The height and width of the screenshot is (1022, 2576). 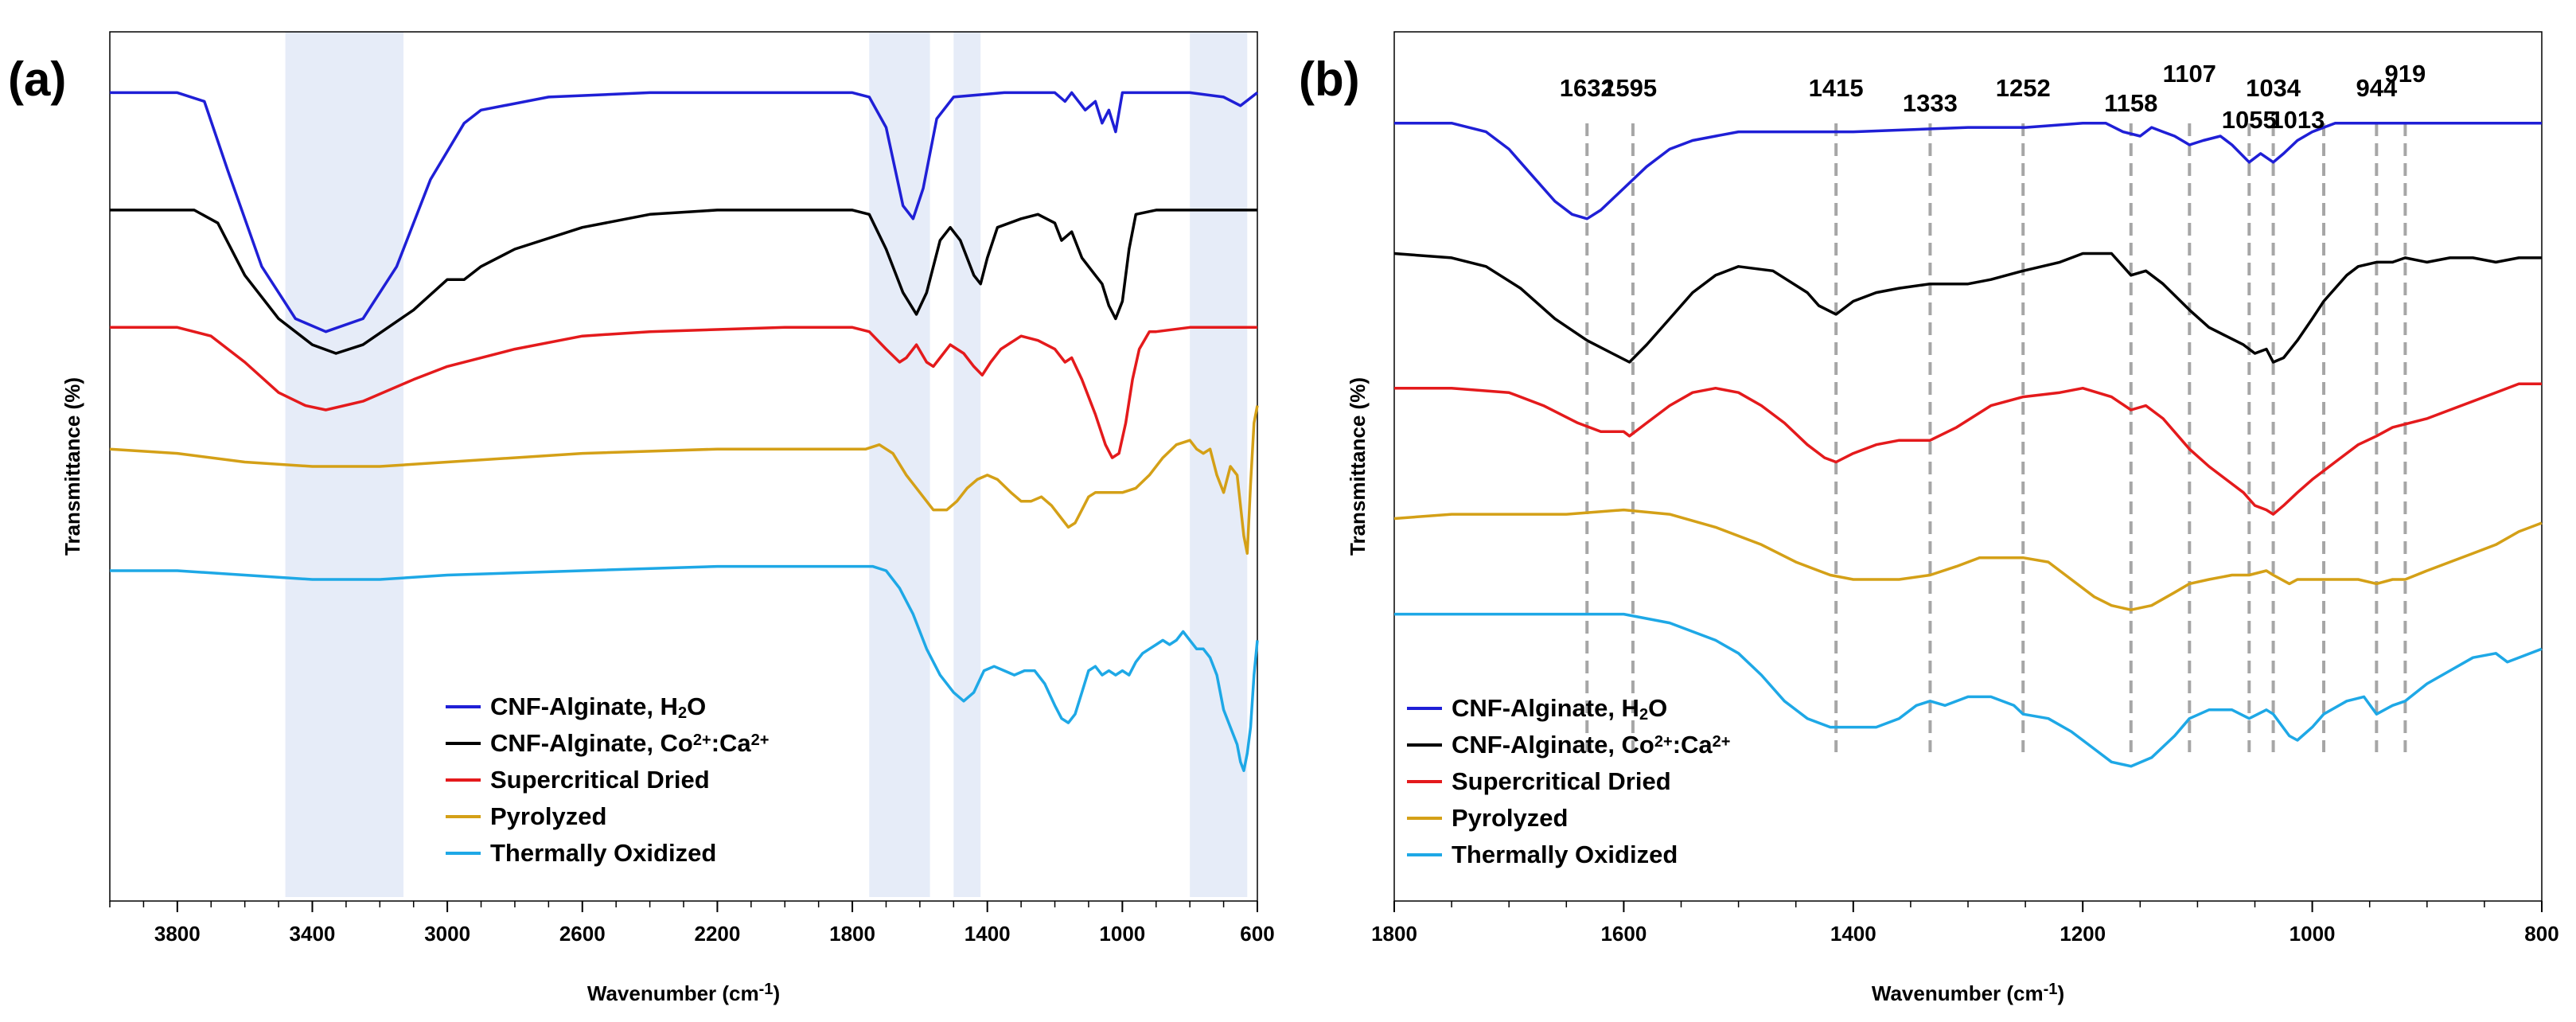 I want to click on peak-label-1415: 1415, so click(x=1837, y=88).